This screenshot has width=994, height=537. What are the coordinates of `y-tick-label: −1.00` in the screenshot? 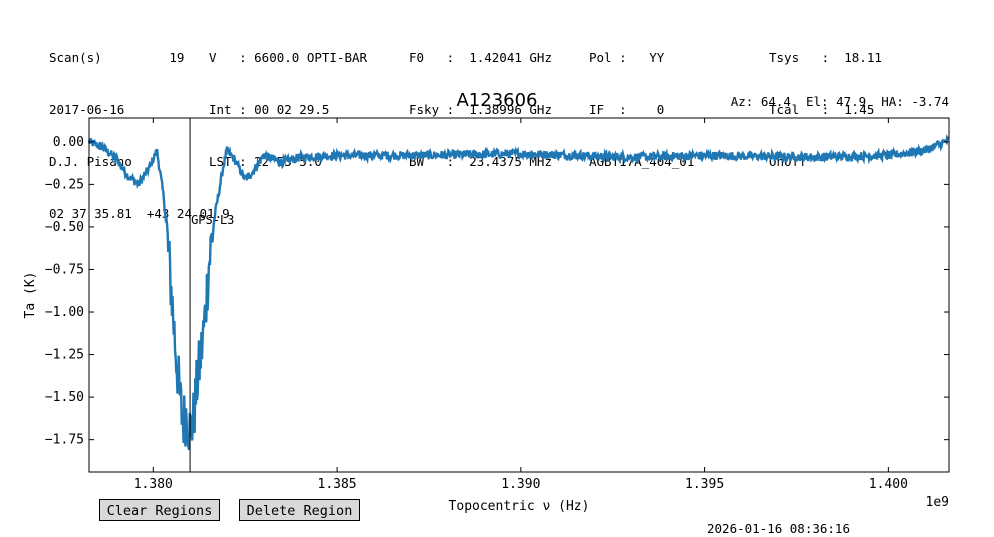 It's located at (64, 312).